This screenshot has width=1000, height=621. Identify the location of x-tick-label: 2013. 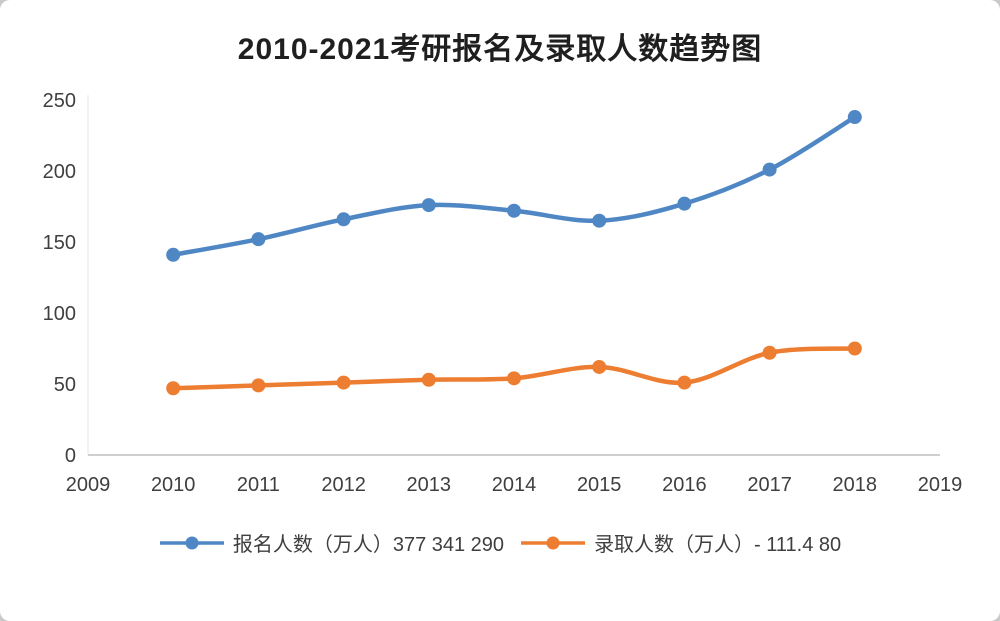
(429, 485).